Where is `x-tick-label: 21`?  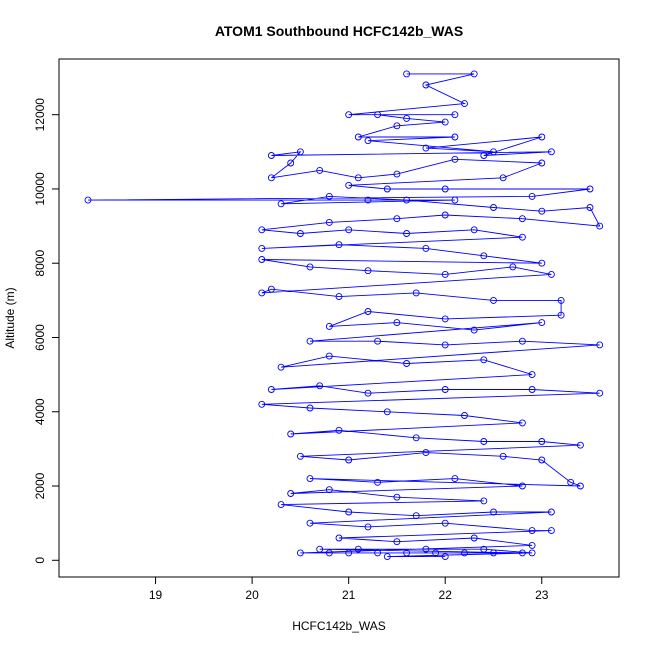 x-tick-label: 21 is located at coordinates (349, 595).